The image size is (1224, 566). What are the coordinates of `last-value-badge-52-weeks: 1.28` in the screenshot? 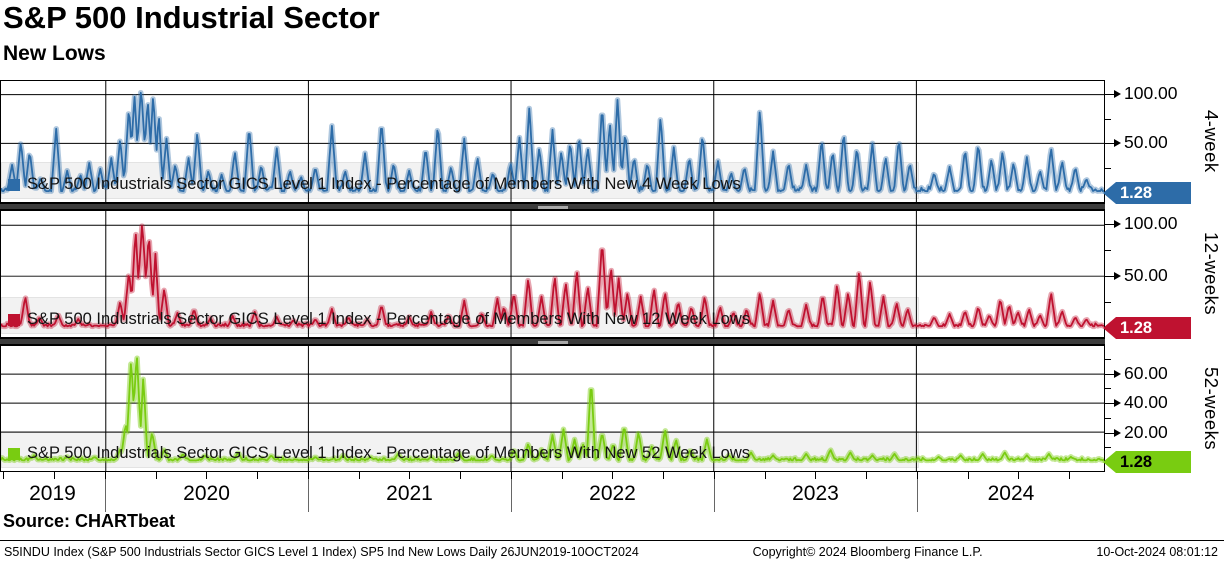 It's located at (1147, 462).